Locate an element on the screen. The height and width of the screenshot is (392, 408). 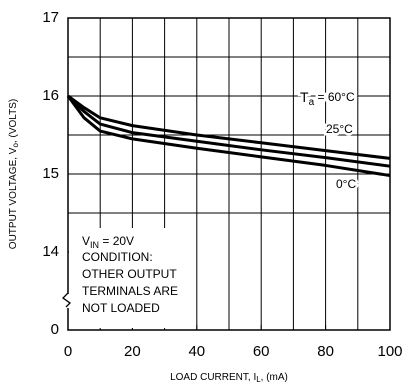
y-tick-label: 15 is located at coordinates (50, 173).